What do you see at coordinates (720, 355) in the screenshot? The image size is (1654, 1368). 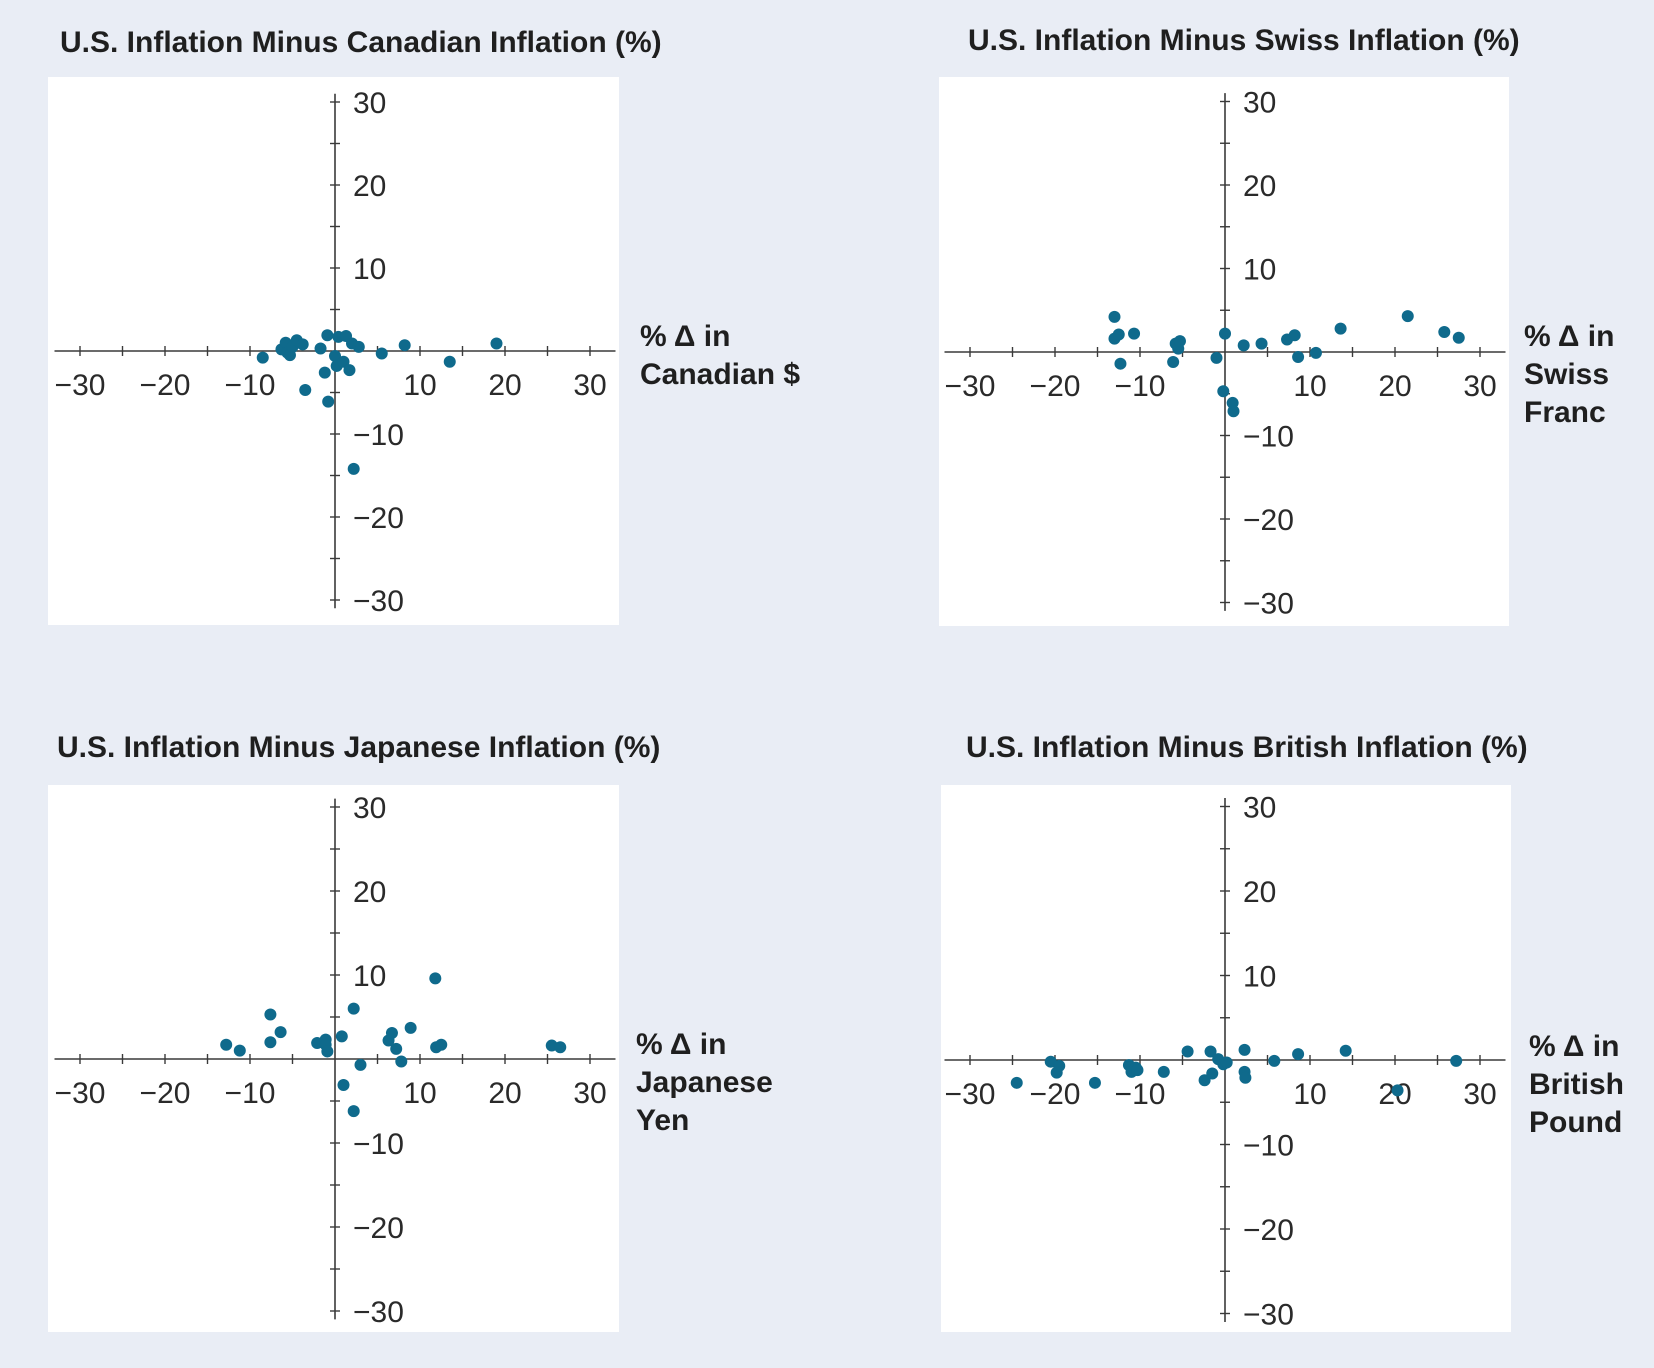 I see `x-axis-label: % Δ in Canadian $` at bounding box center [720, 355].